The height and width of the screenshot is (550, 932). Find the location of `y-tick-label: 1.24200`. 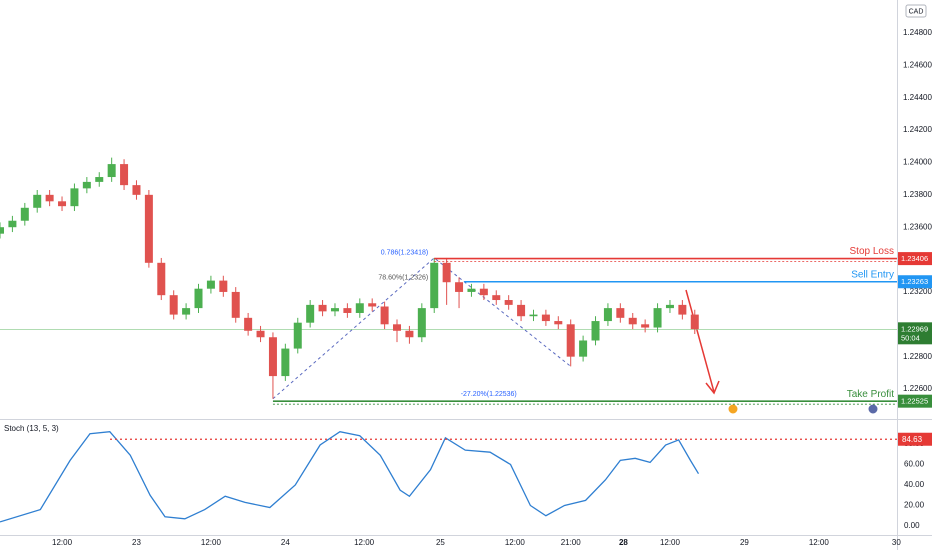

y-tick-label: 1.24200 is located at coordinates (917, 129).